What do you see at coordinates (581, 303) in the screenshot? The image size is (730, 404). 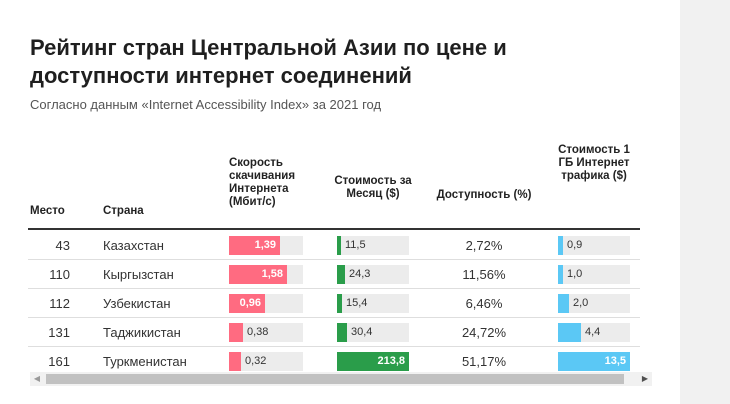 I see `gb-cost-label: 2,0` at bounding box center [581, 303].